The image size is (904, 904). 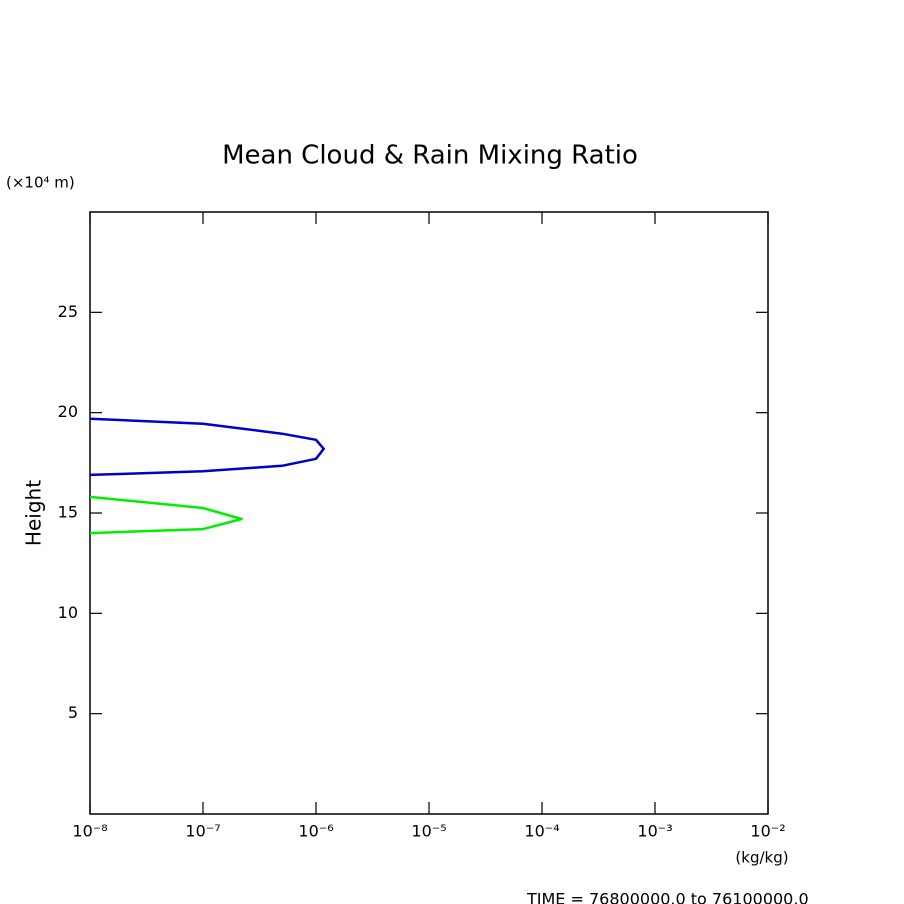 I want to click on footer: TIME = 76800000.0 to 76100000.0, so click(x=667, y=897).